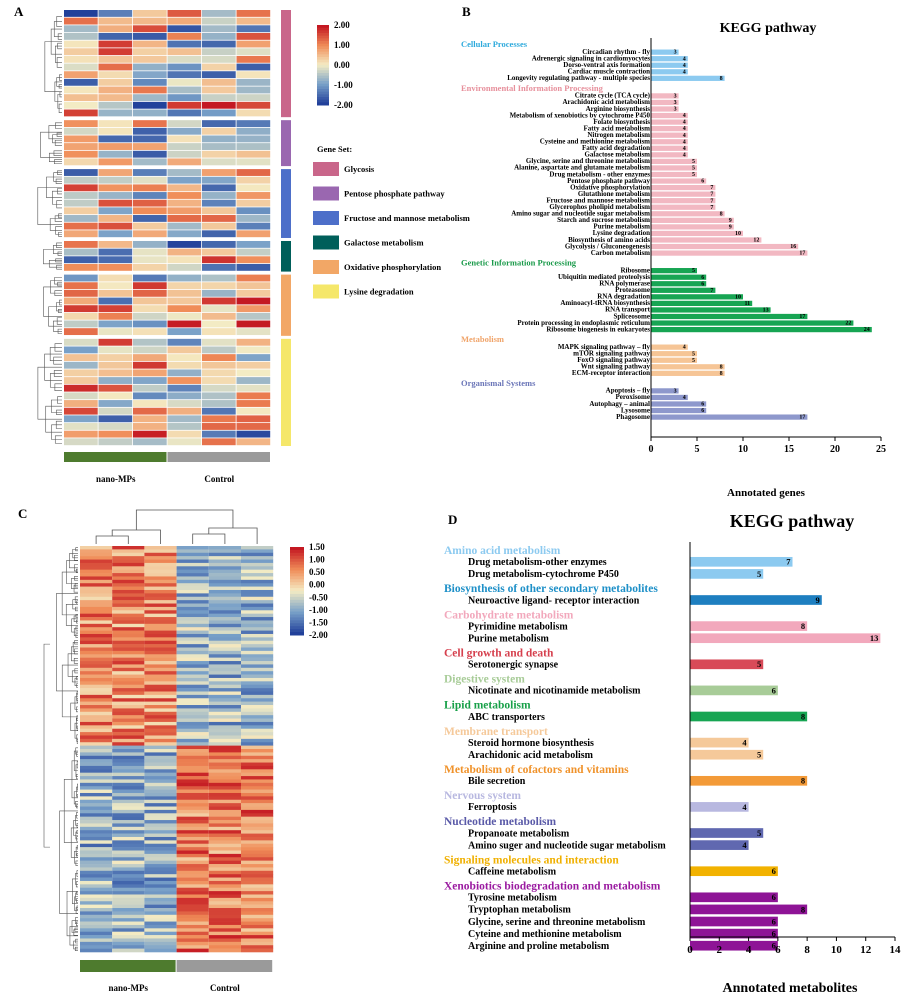  I want to click on bar-value-label: 9, so click(730, 227).